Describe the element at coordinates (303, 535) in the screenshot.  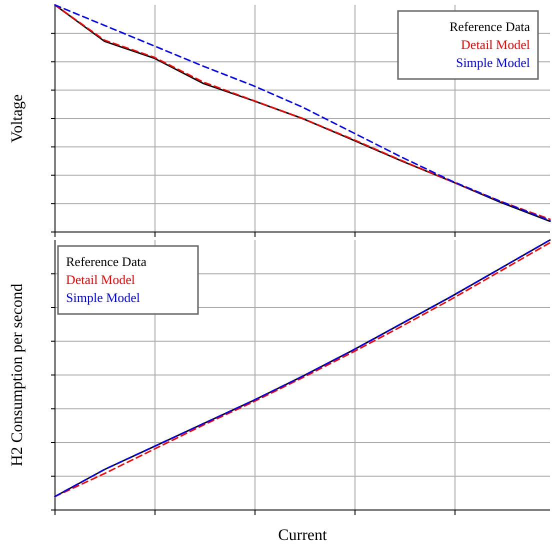
I see `x-axis-title: Current` at that location.